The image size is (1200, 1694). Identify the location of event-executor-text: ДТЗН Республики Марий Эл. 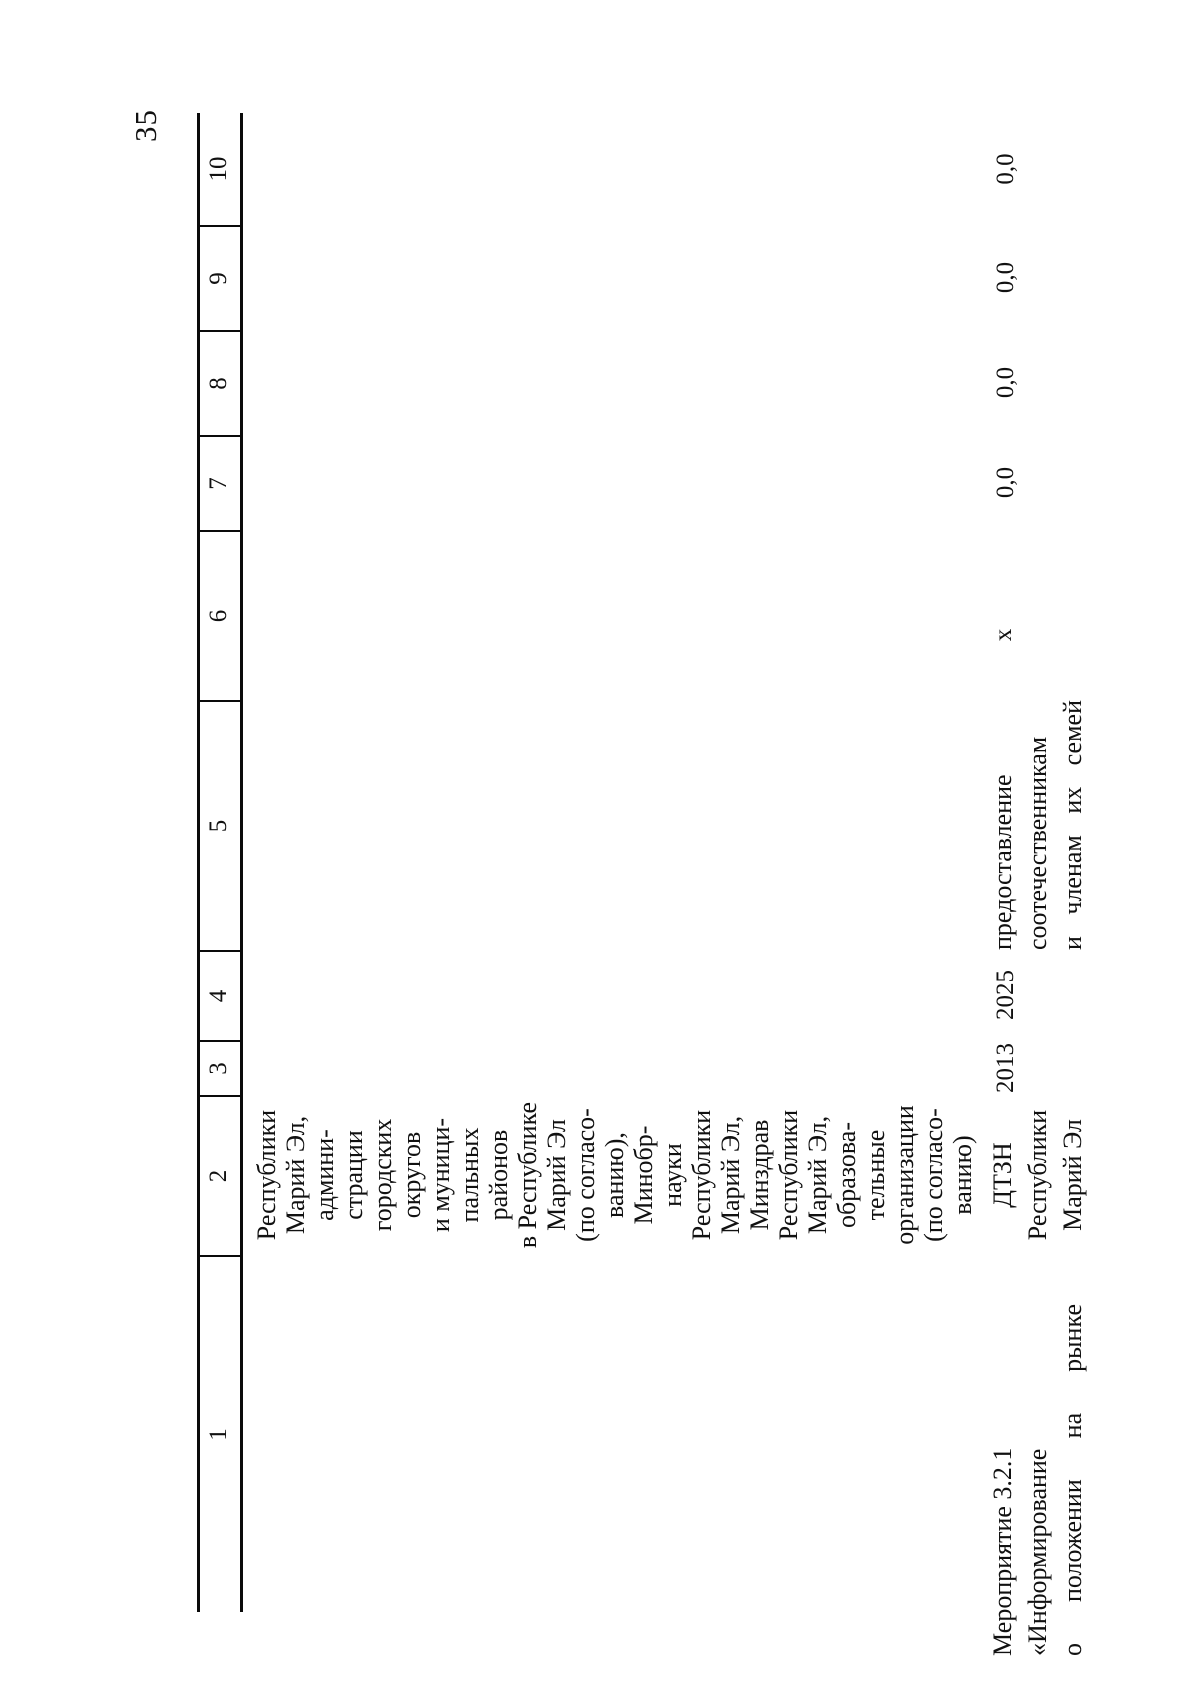
(1037, 1175).